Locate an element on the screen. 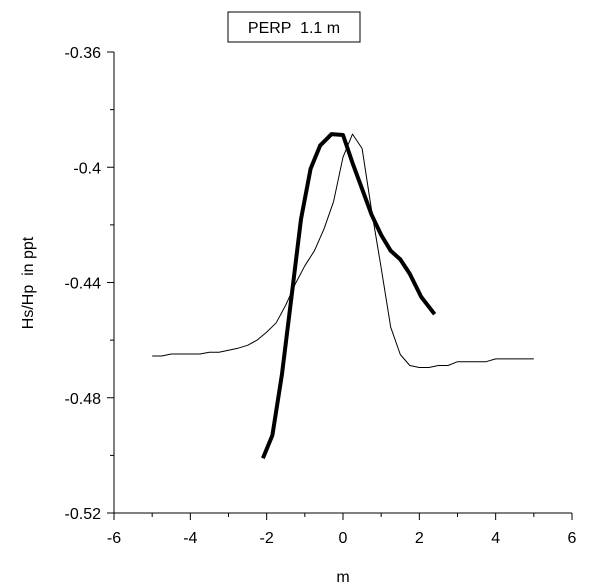 The height and width of the screenshot is (585, 590). y-tick-label: -0.36 is located at coordinates (83, 53).